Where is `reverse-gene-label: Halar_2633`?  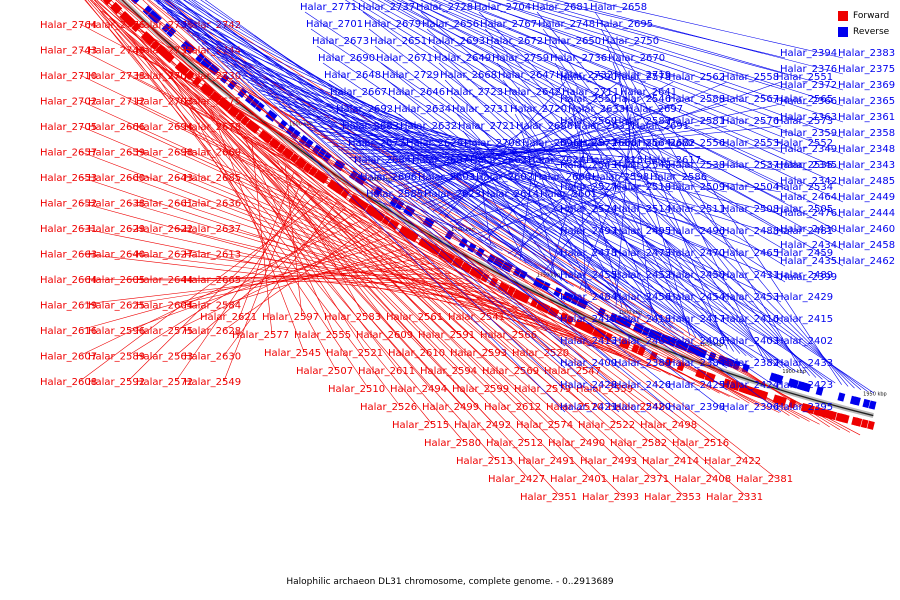 reverse-gene-label: Halar_2633 is located at coordinates (596, 109).